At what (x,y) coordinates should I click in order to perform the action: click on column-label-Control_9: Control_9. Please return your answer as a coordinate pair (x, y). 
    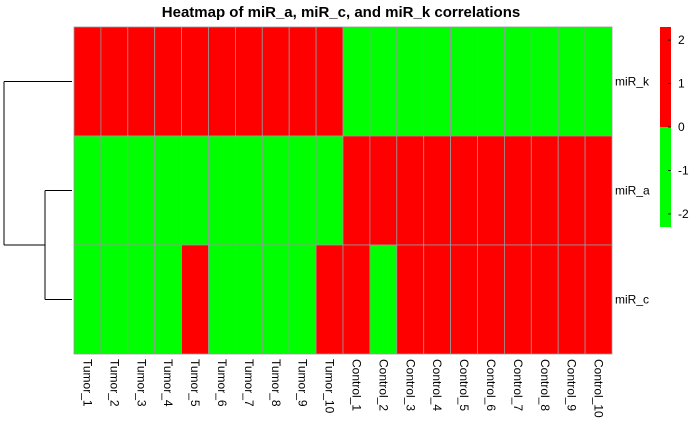
    Looking at the image, I should click on (572, 385).